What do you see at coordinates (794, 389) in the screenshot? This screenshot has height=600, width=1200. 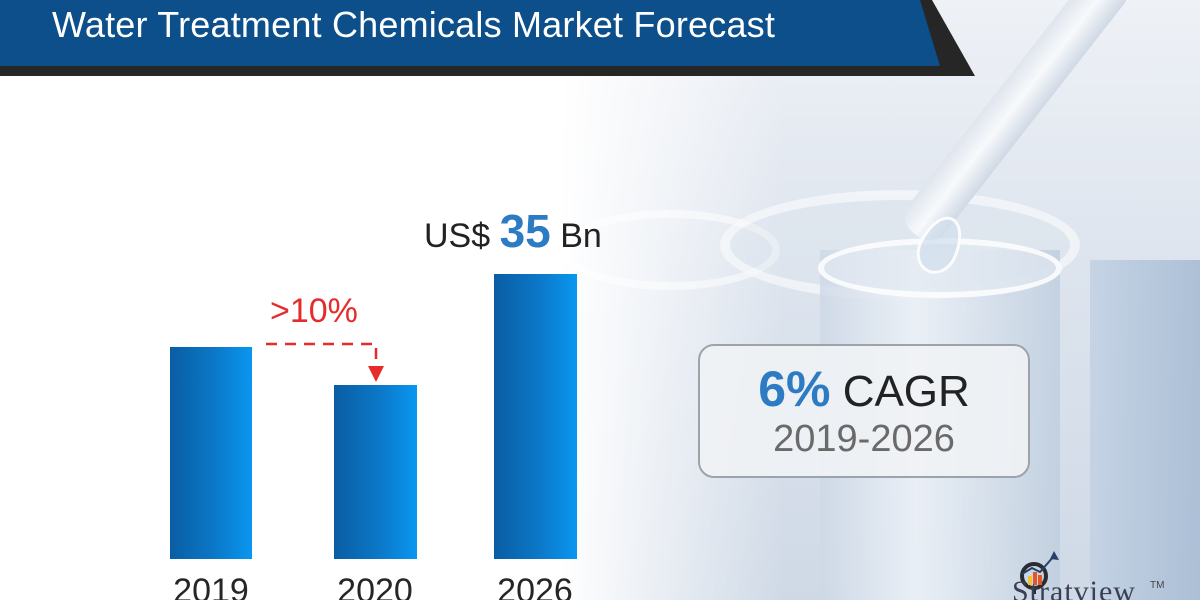 I see `cagr-percent: 6%` at bounding box center [794, 389].